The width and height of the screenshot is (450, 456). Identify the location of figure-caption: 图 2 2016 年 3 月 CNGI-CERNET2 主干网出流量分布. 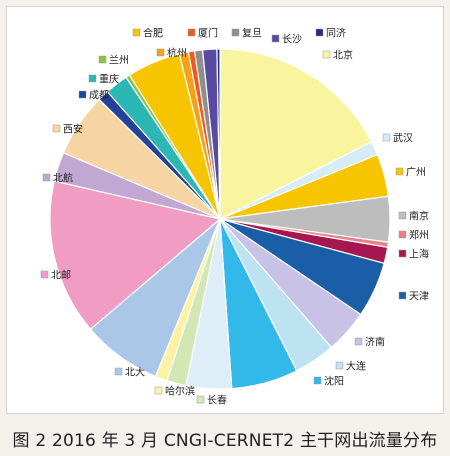
(225, 441).